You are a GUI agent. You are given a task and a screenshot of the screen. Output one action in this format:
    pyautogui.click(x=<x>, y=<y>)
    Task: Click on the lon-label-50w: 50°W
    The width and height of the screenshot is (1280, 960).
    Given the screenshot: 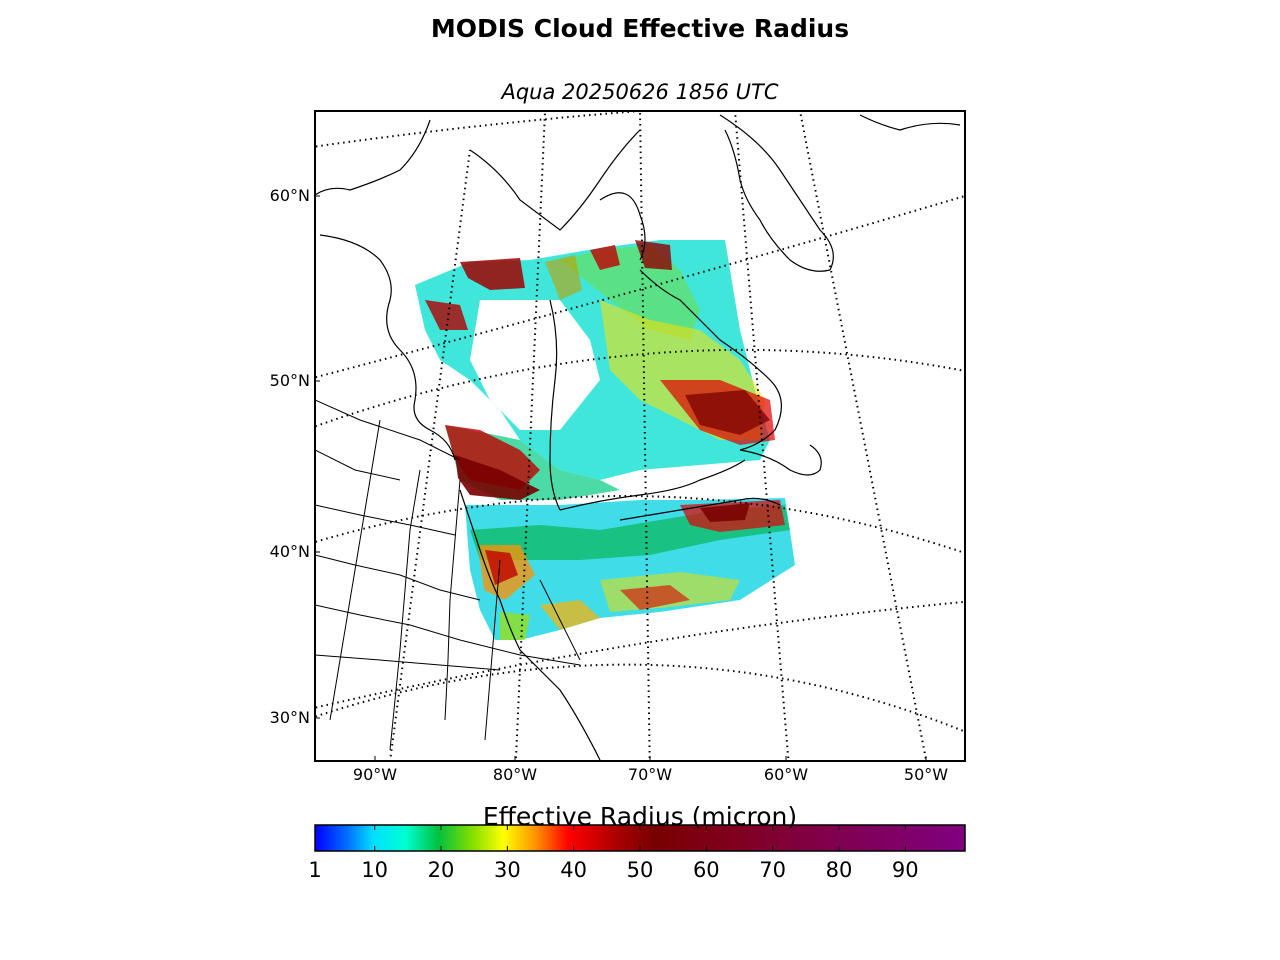 What is the action you would take?
    pyautogui.click(x=926, y=774)
    